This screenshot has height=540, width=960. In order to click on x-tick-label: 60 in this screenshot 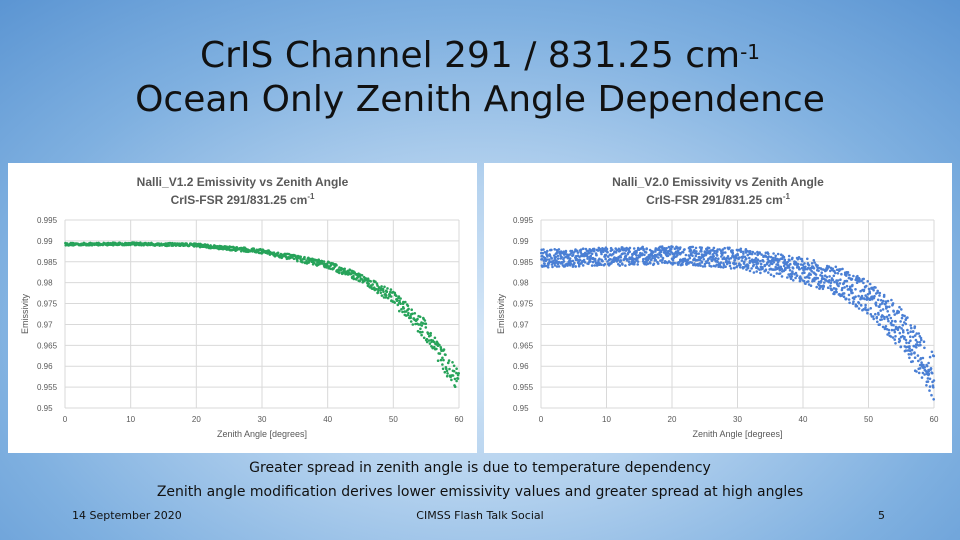, I will do `click(934, 419)`.